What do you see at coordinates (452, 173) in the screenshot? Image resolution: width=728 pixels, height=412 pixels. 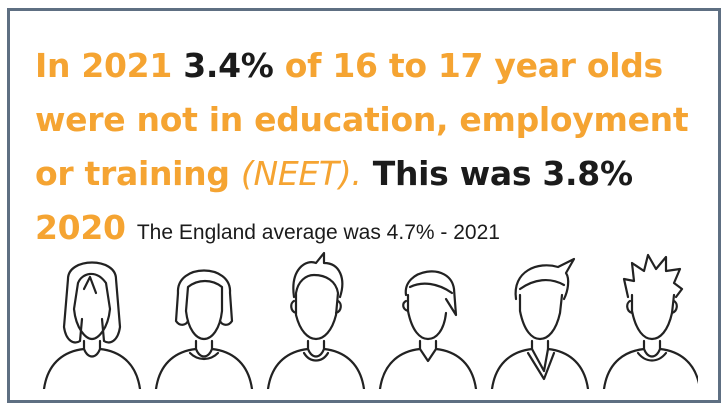 I see `headline-text-3: This was` at bounding box center [452, 173].